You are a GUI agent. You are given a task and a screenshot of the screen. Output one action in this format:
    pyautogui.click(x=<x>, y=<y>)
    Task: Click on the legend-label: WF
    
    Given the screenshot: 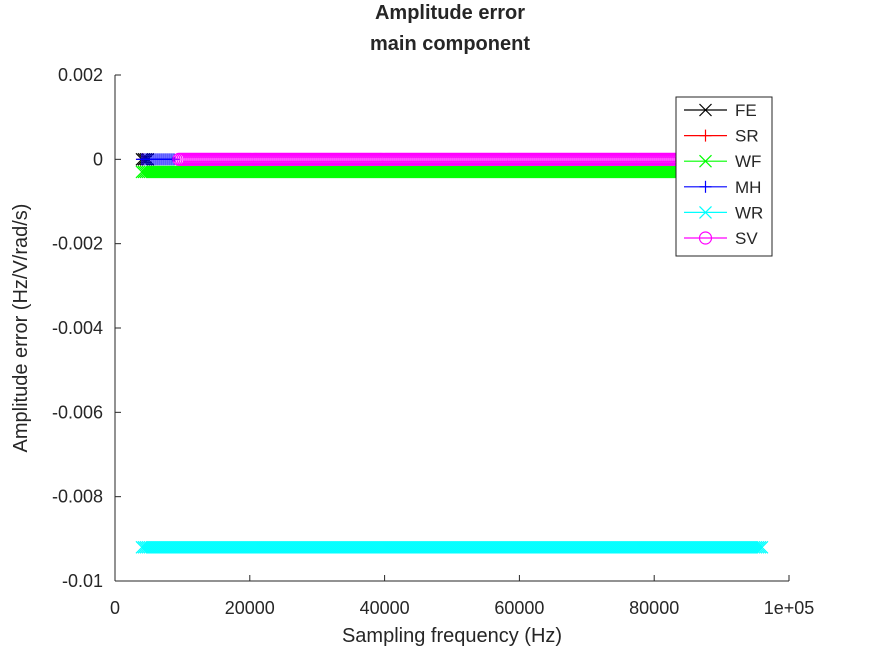 What is the action you would take?
    pyautogui.click(x=748, y=161)
    